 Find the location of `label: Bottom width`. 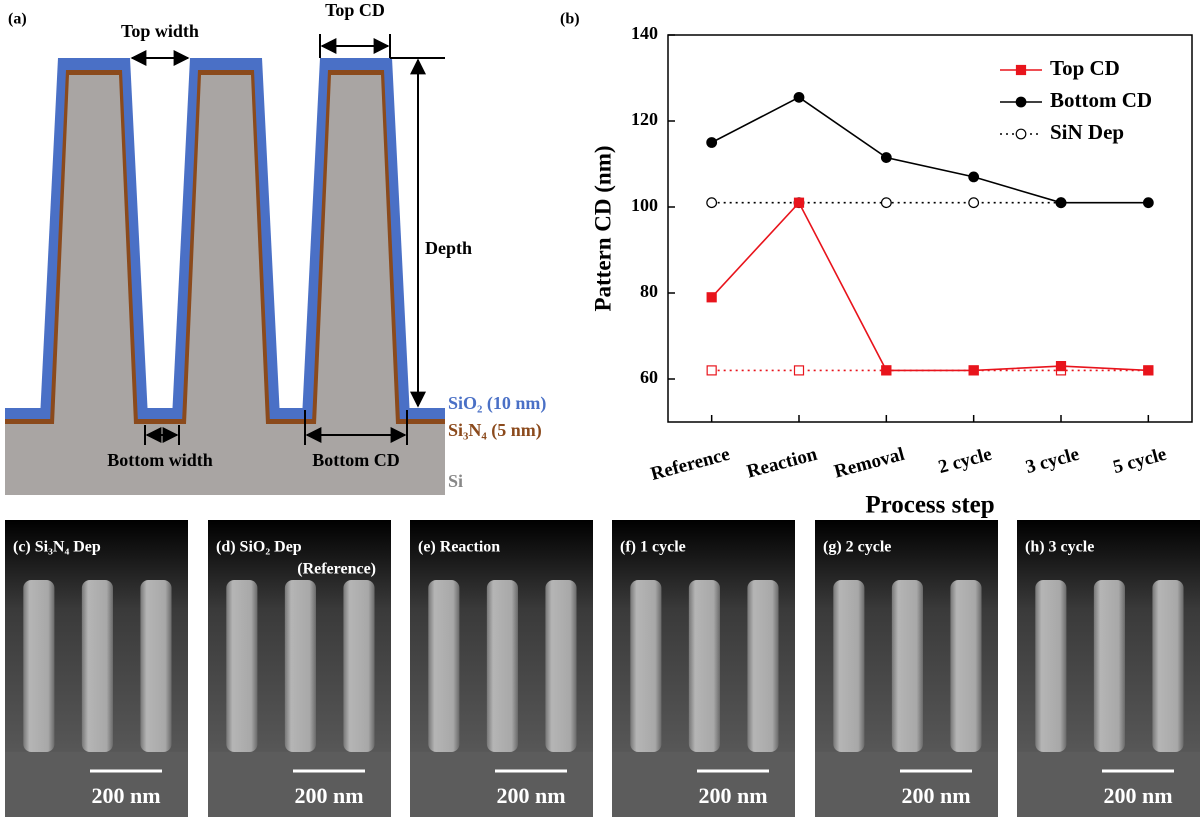

label: Bottom width is located at coordinates (160, 460).